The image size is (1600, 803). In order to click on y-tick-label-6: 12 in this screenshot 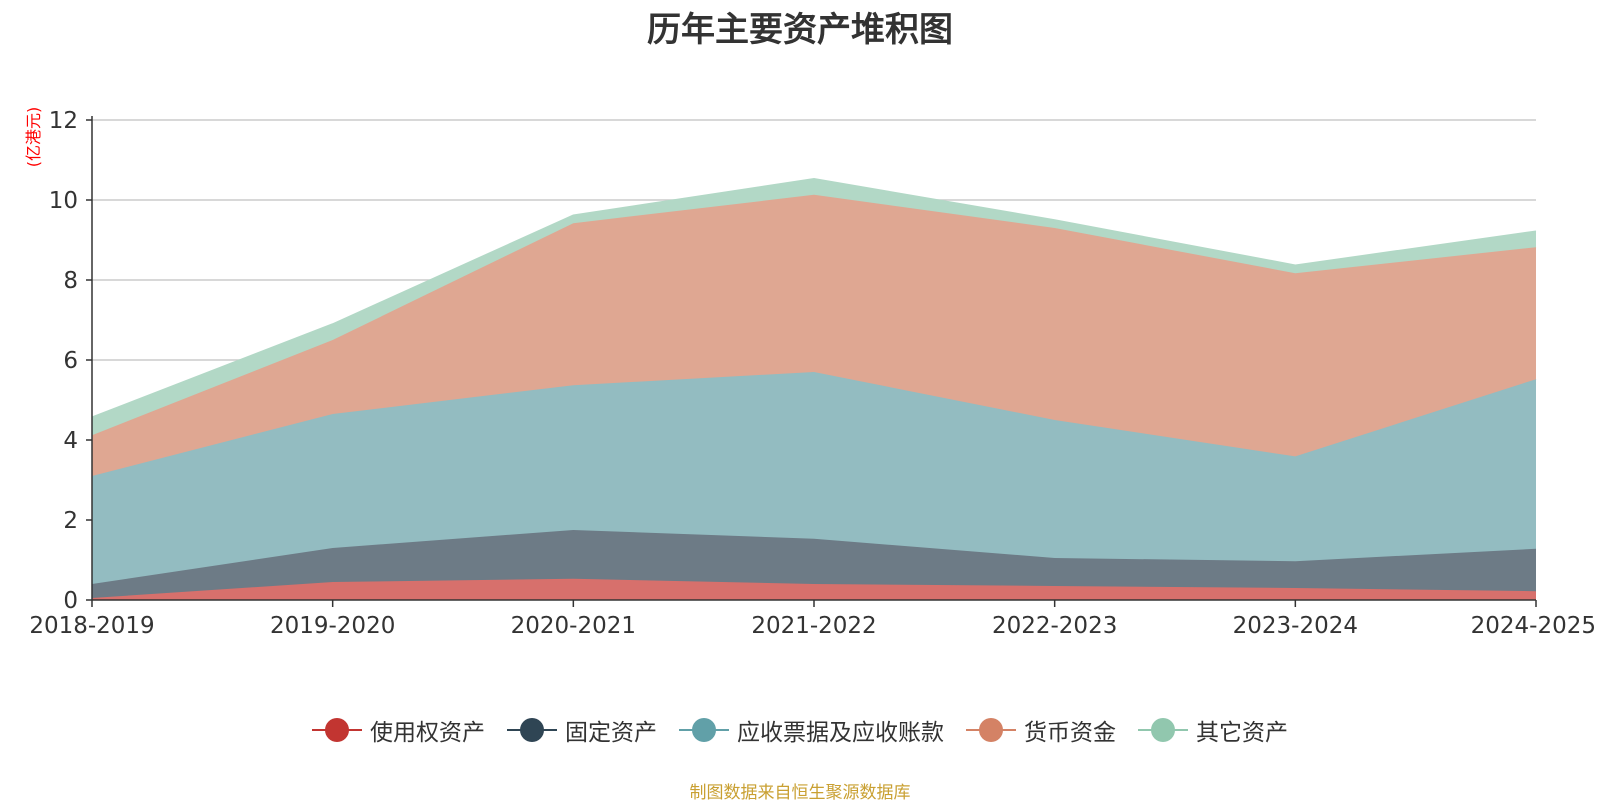, I will do `click(63, 121)`.